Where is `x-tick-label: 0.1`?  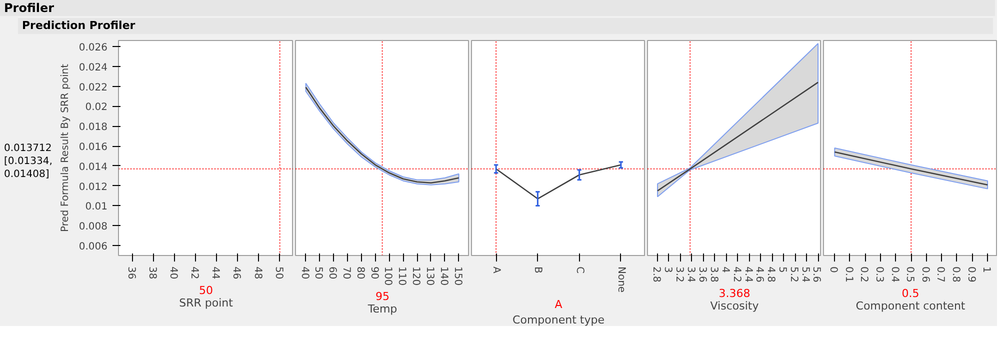 x-tick-label: 0.1 is located at coordinates (848, 274).